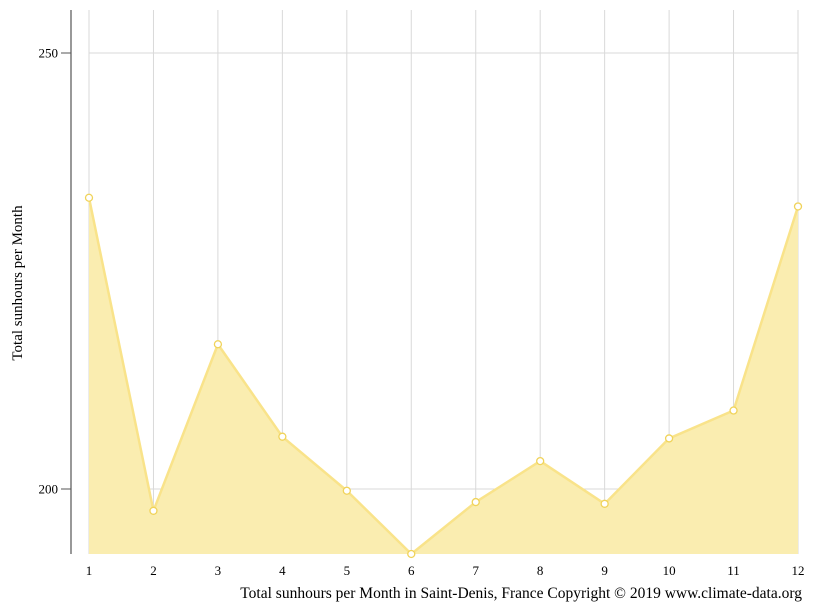 The image size is (815, 611). I want to click on y-tick-label-200: 200, so click(49, 489).